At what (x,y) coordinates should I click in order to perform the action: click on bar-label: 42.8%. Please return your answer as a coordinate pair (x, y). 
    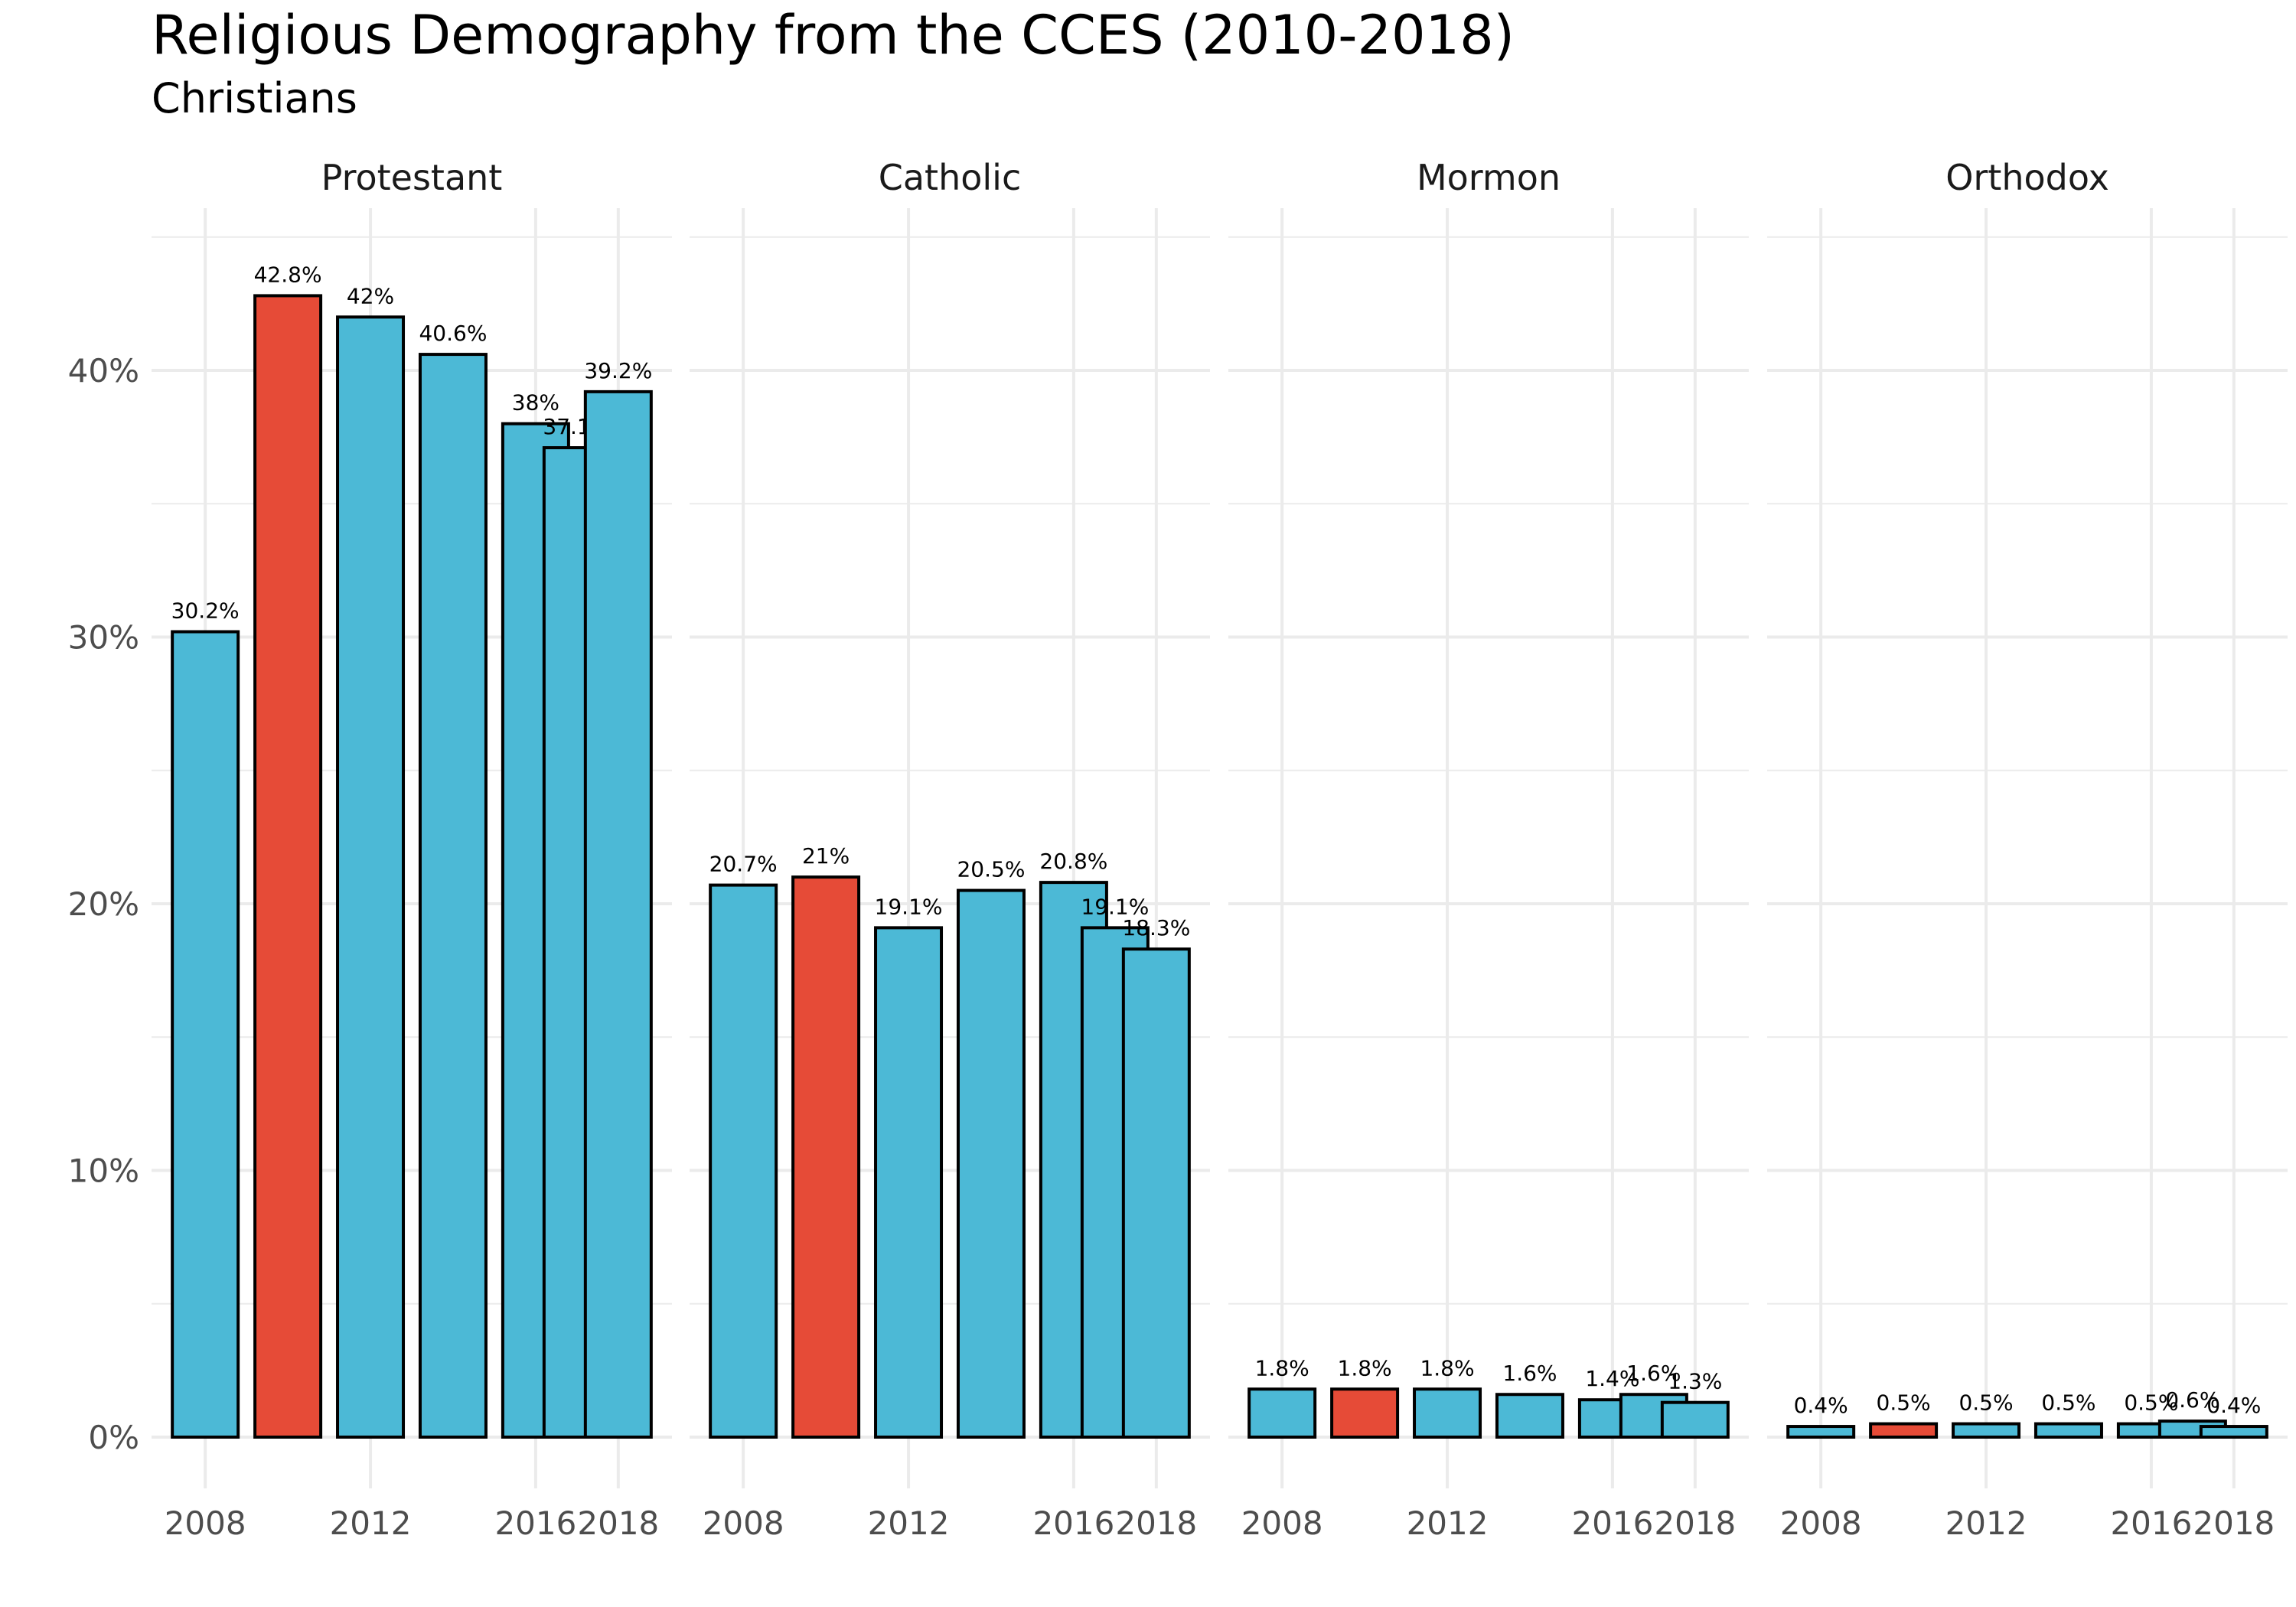
    Looking at the image, I should click on (288, 274).